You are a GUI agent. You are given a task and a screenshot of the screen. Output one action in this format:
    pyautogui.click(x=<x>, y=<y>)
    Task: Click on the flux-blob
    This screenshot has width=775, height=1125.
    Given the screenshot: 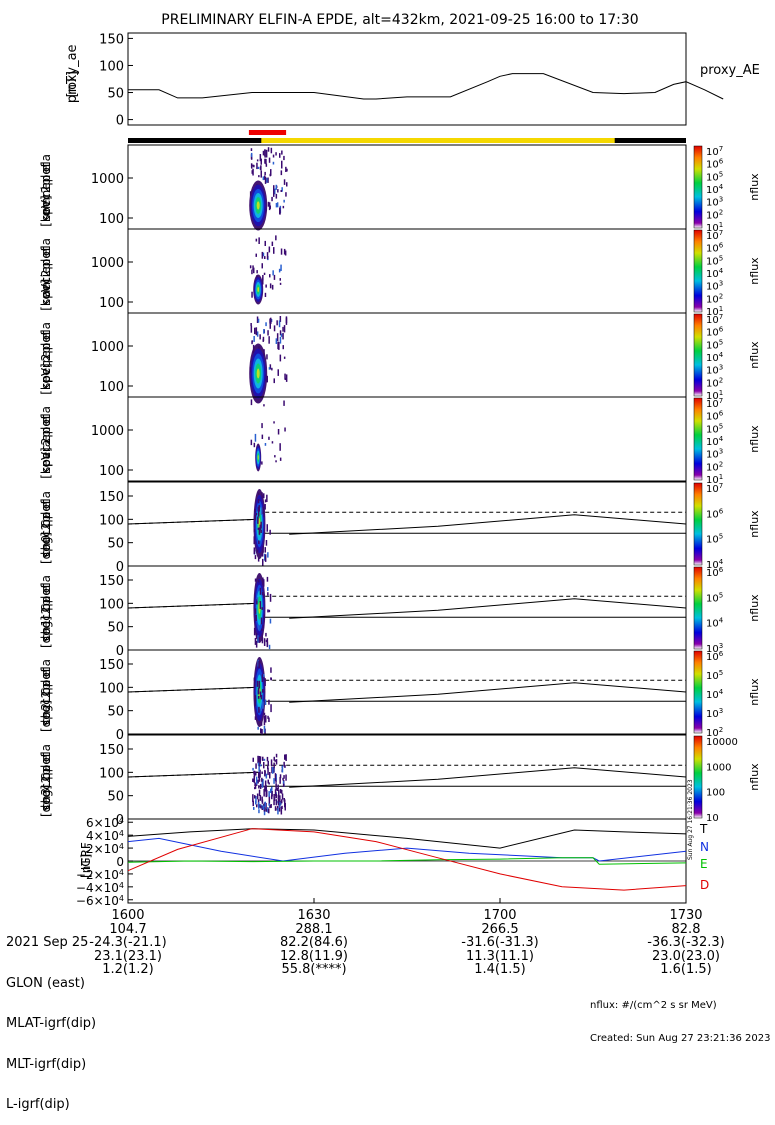 What is the action you would take?
    pyautogui.click(x=258, y=289)
    